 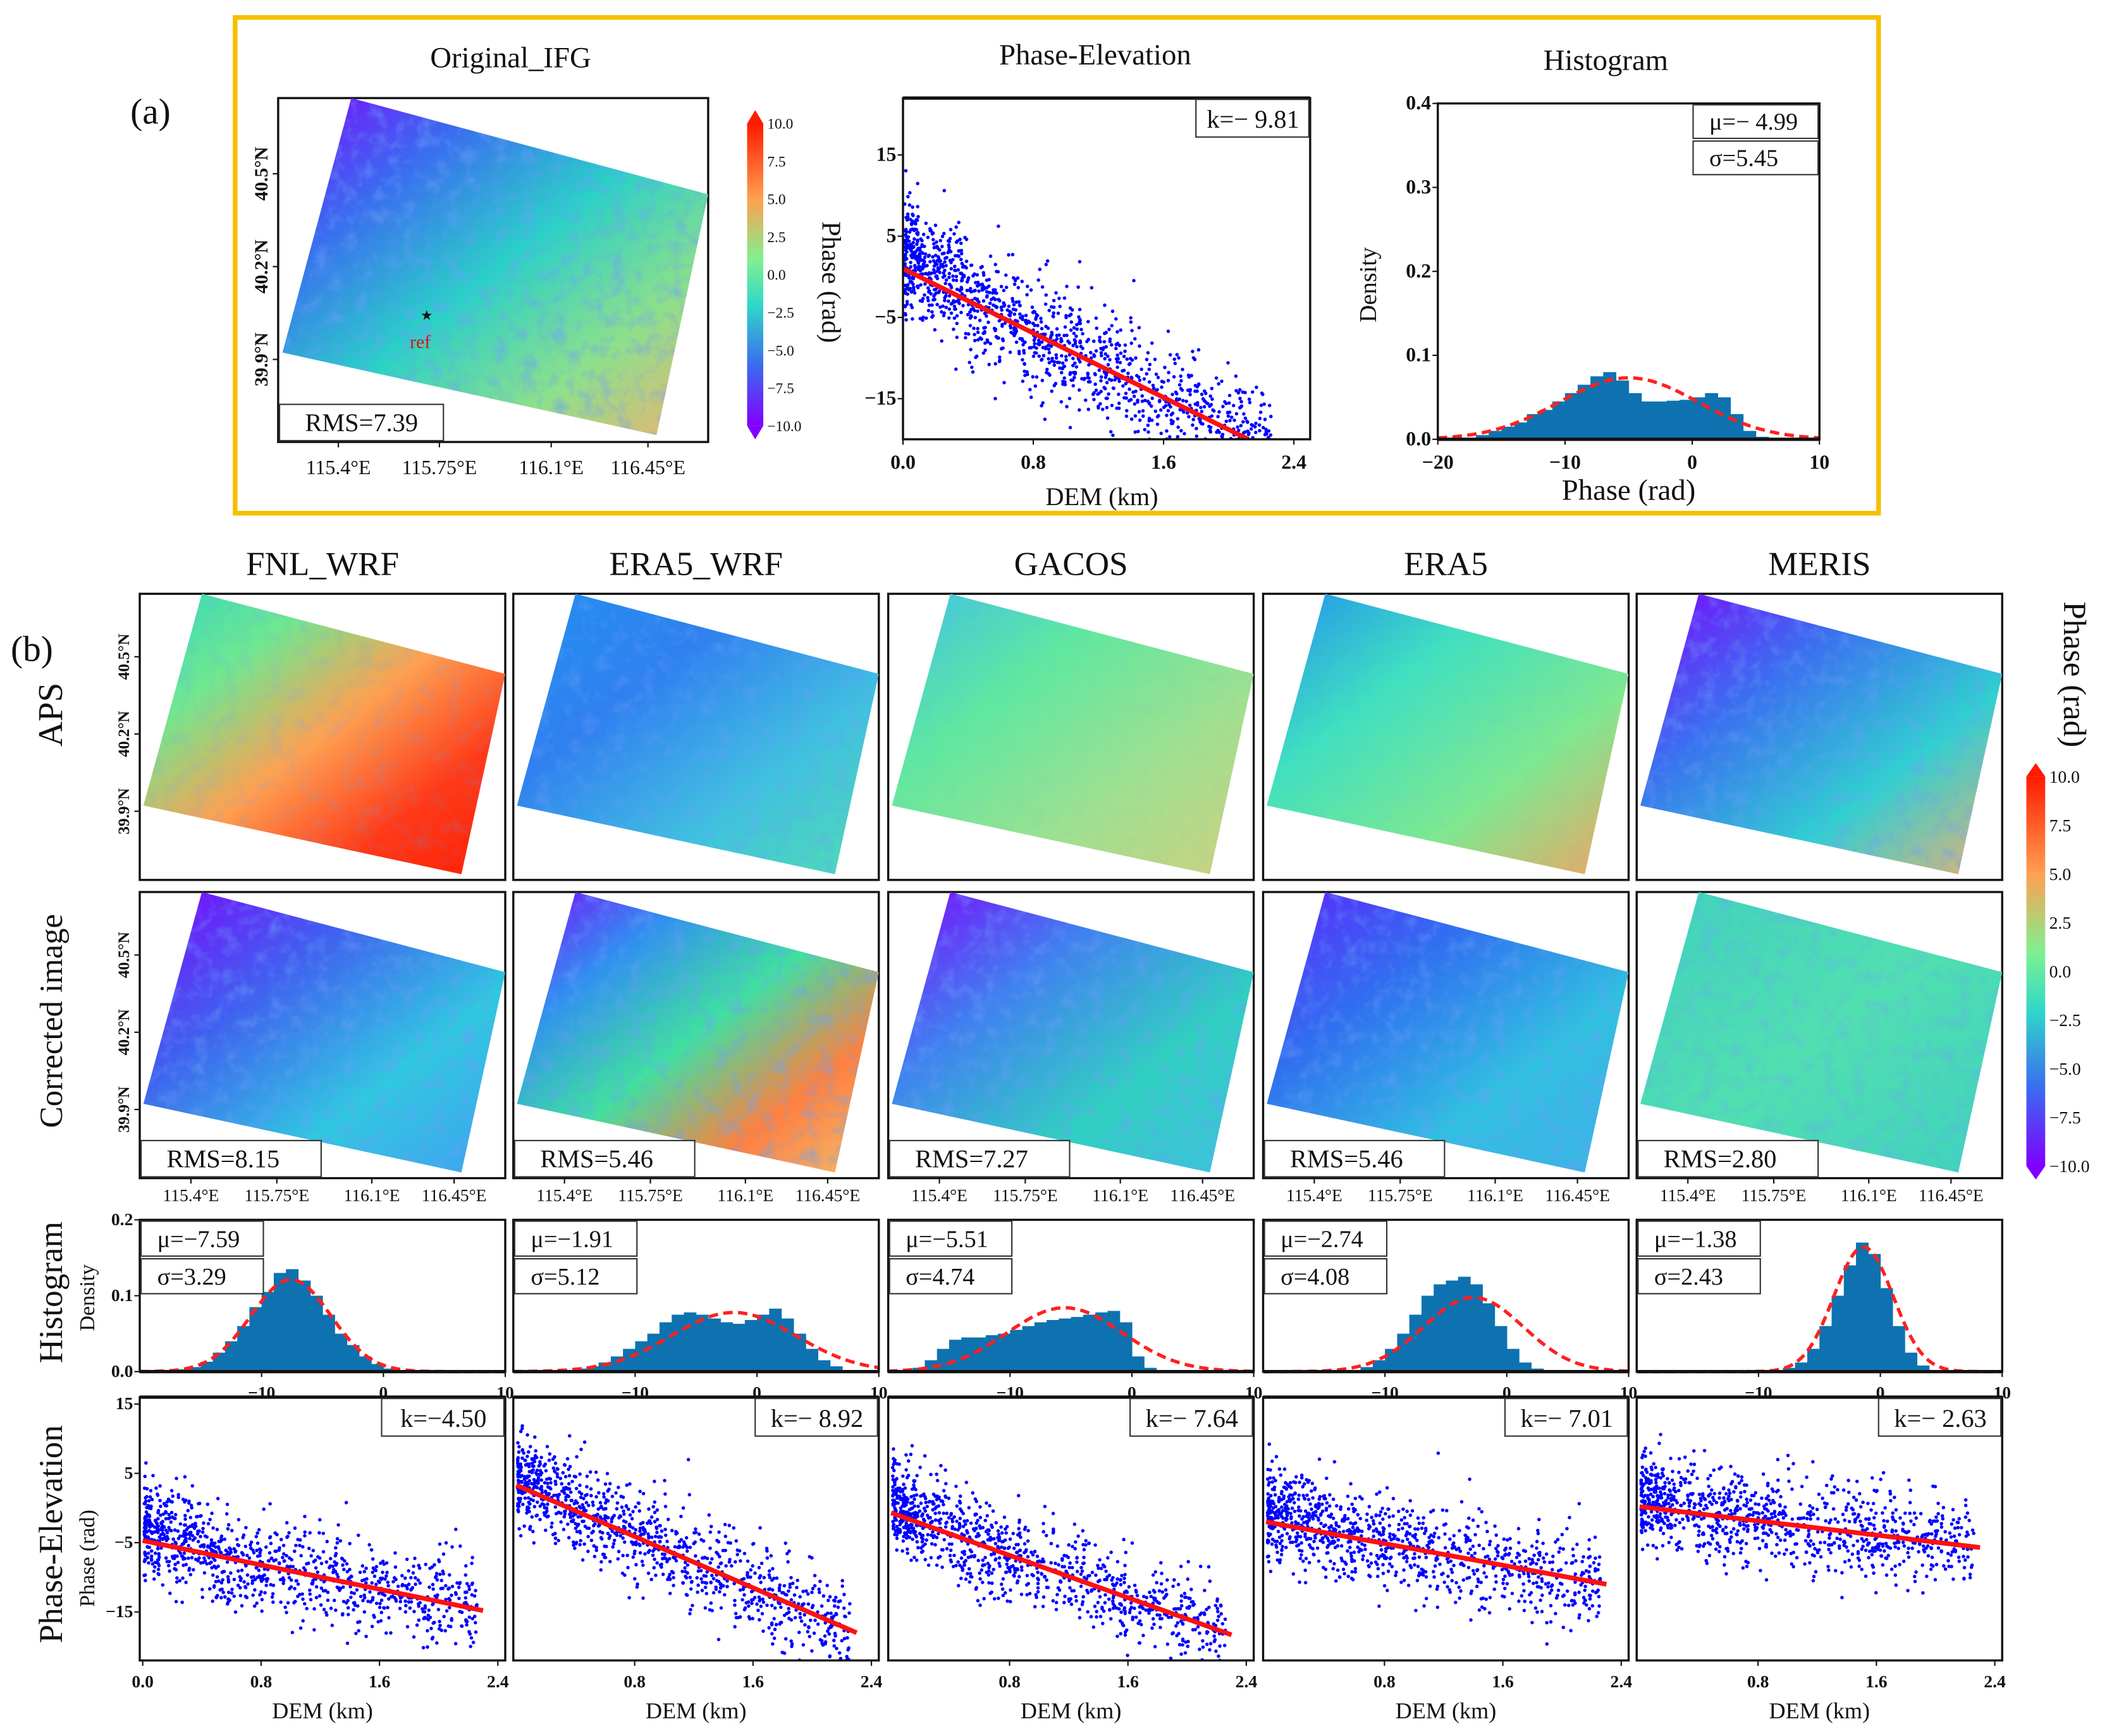 What do you see at coordinates (123, 656) in the screenshot?
I see `lat-tick-label: 40.5°N` at bounding box center [123, 656].